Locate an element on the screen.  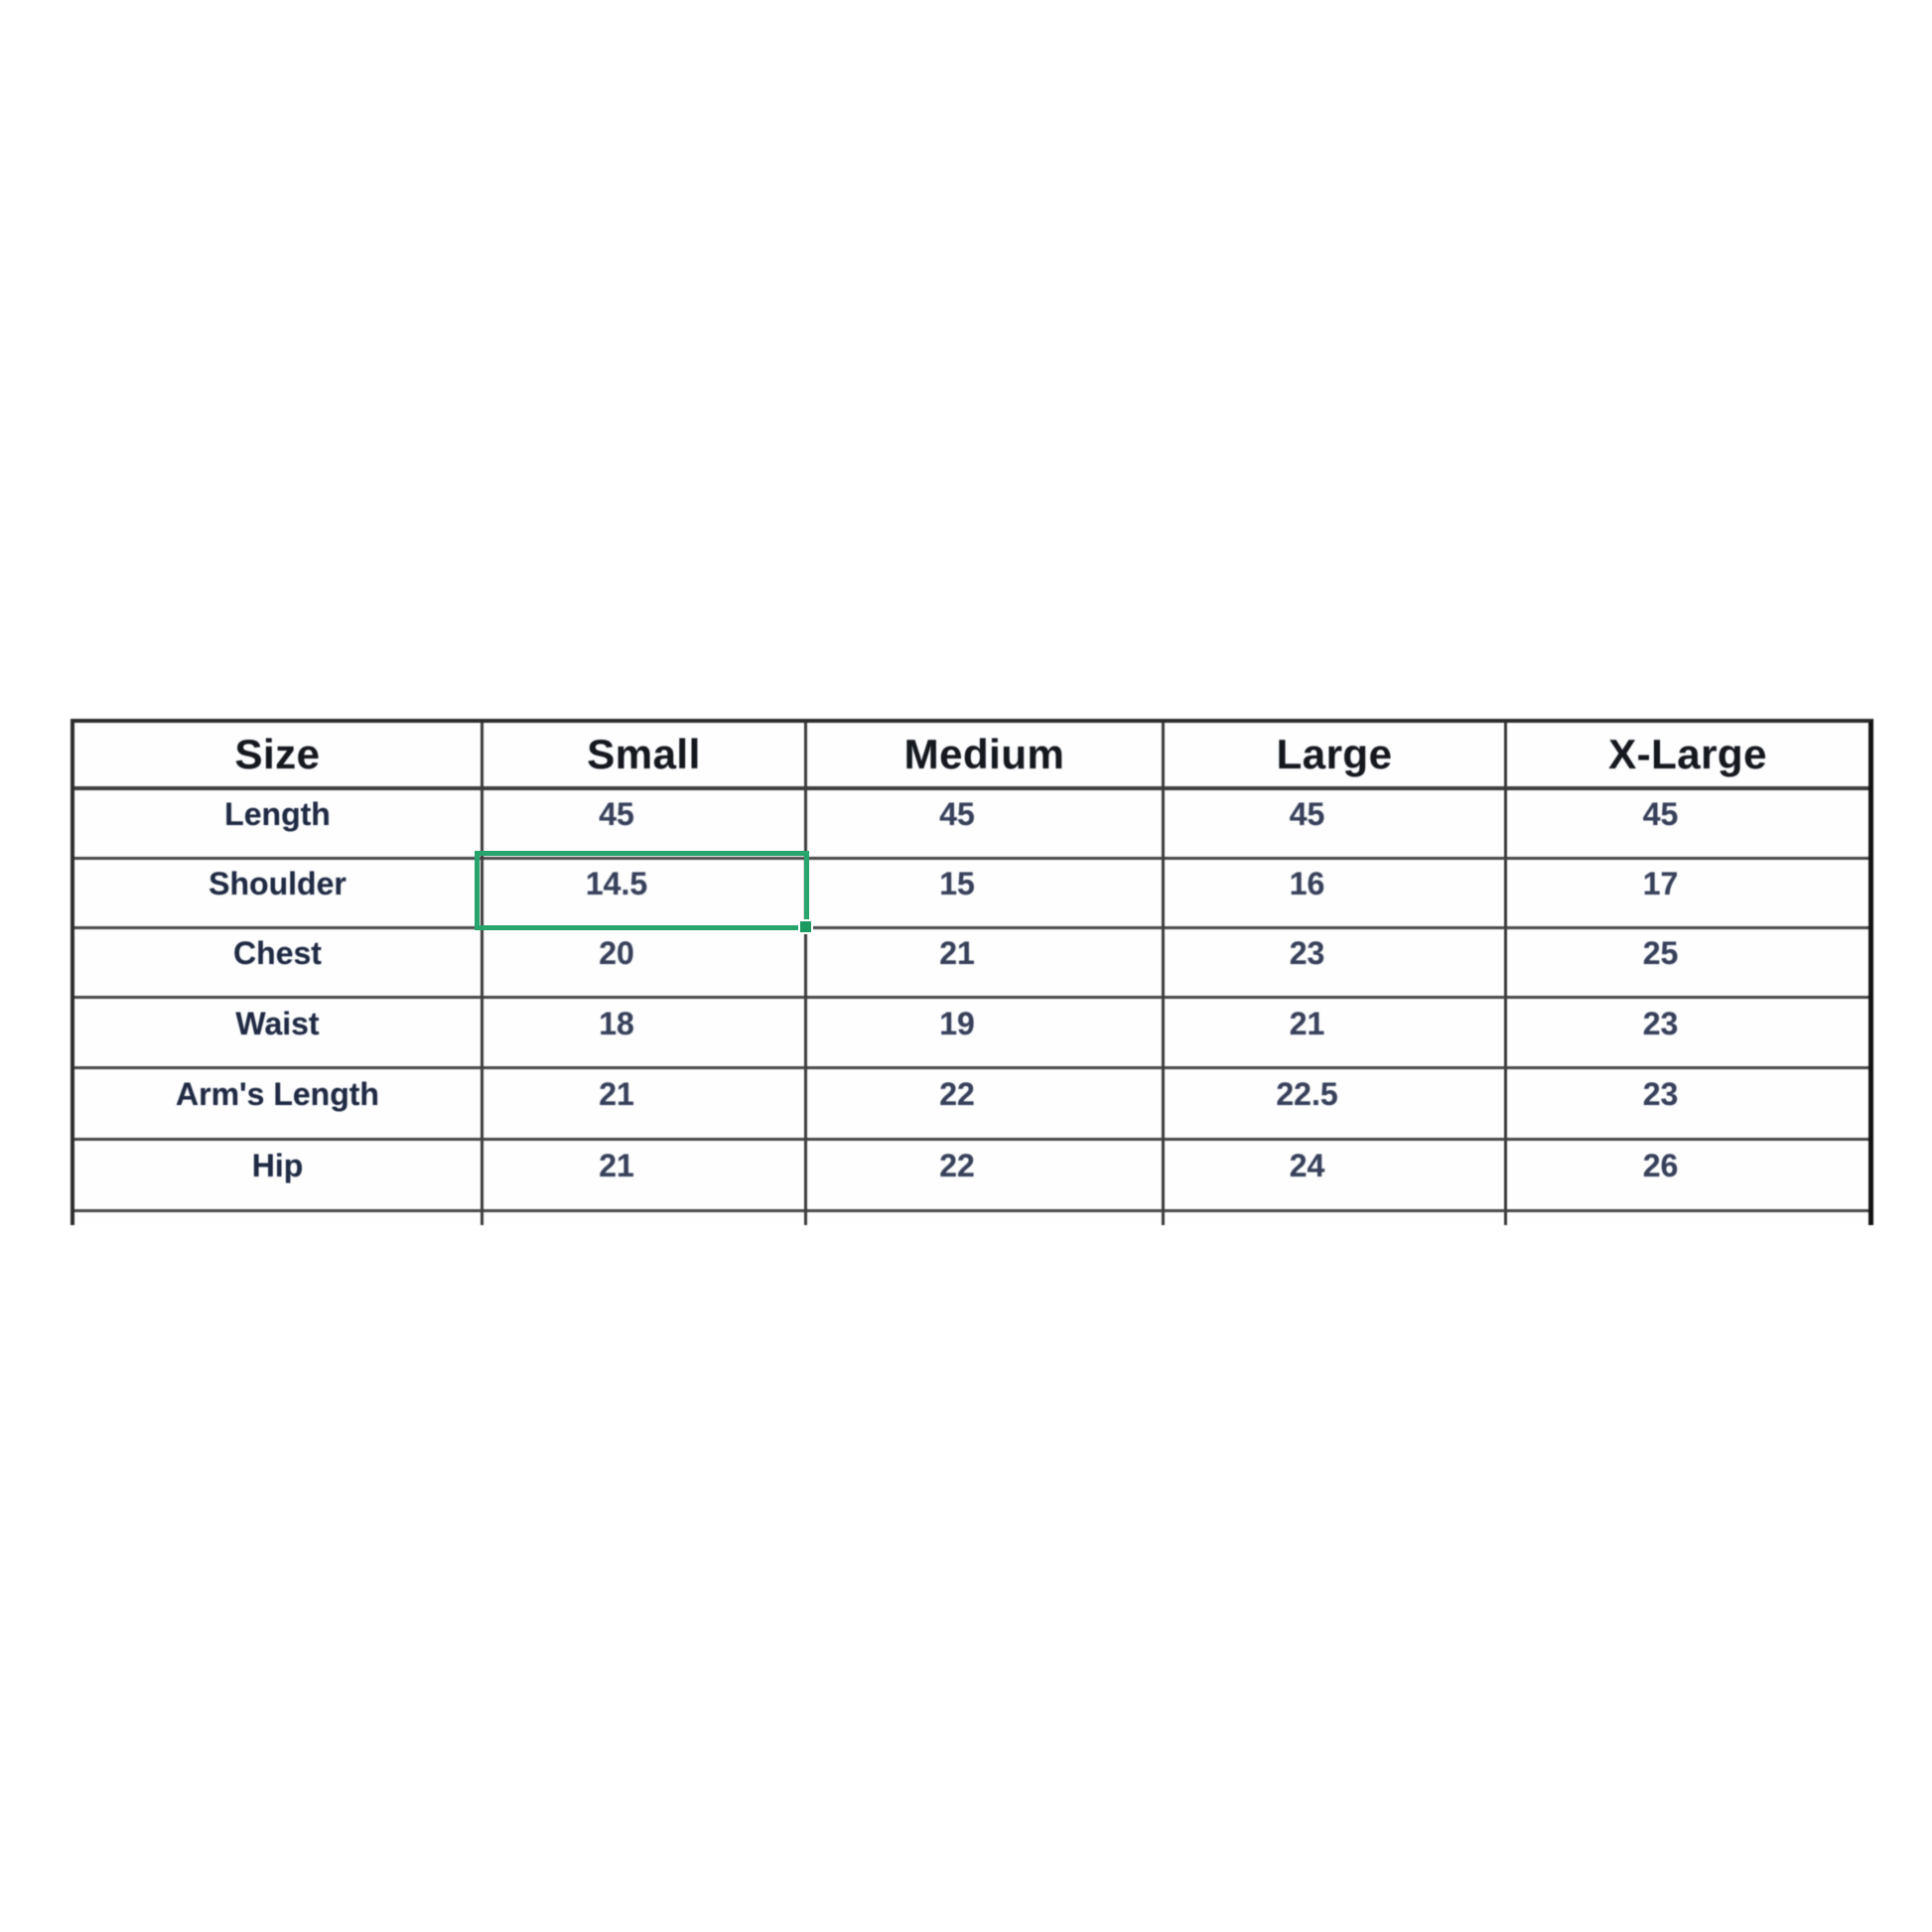
cell-waist-small: 18 is located at coordinates (645, 1034).